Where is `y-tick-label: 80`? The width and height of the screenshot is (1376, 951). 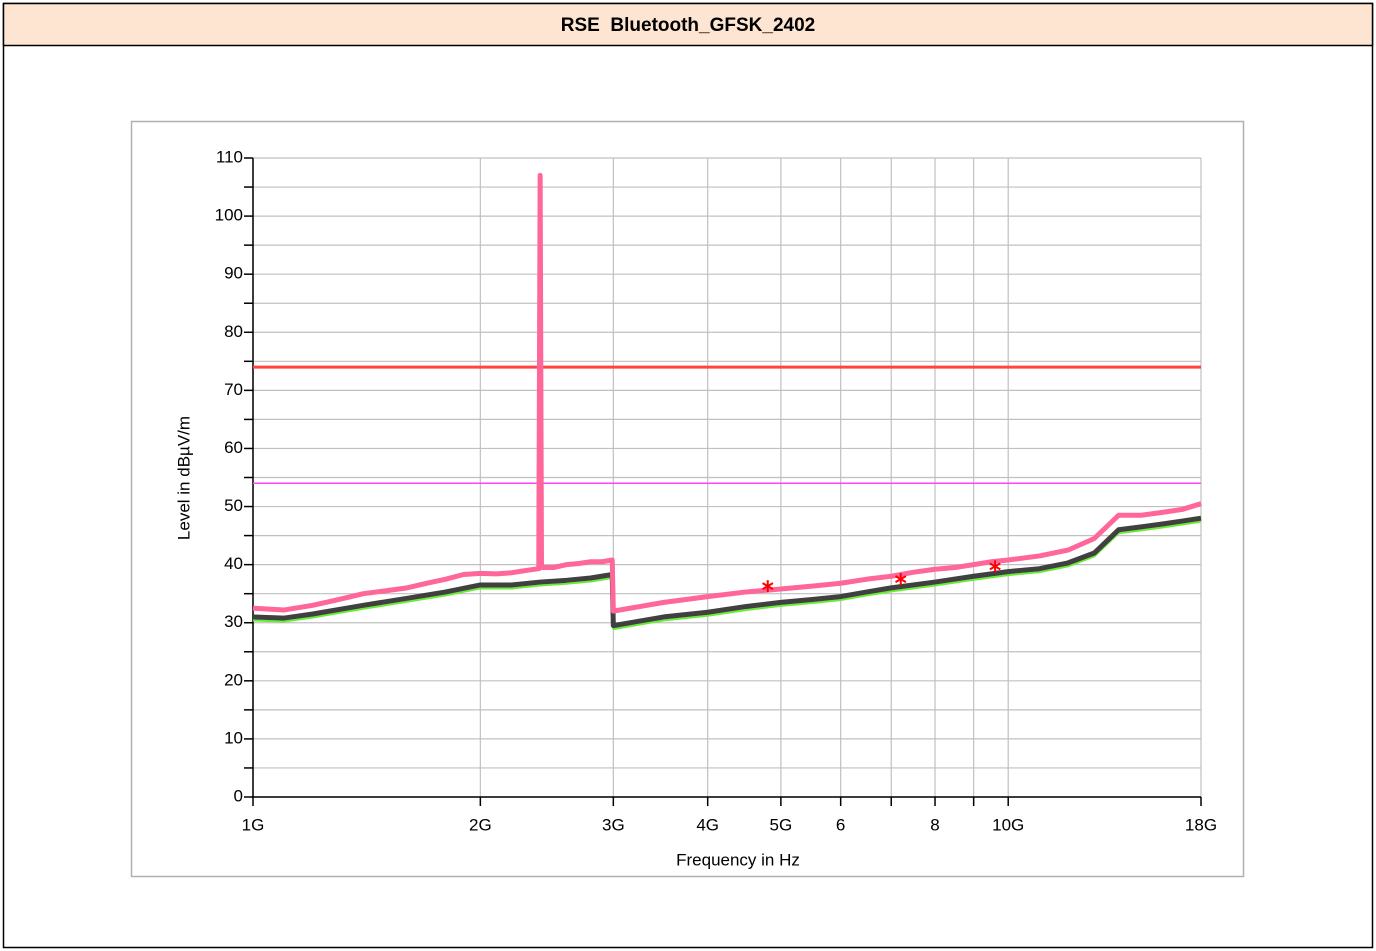 y-tick-label: 80 is located at coordinates (233, 331).